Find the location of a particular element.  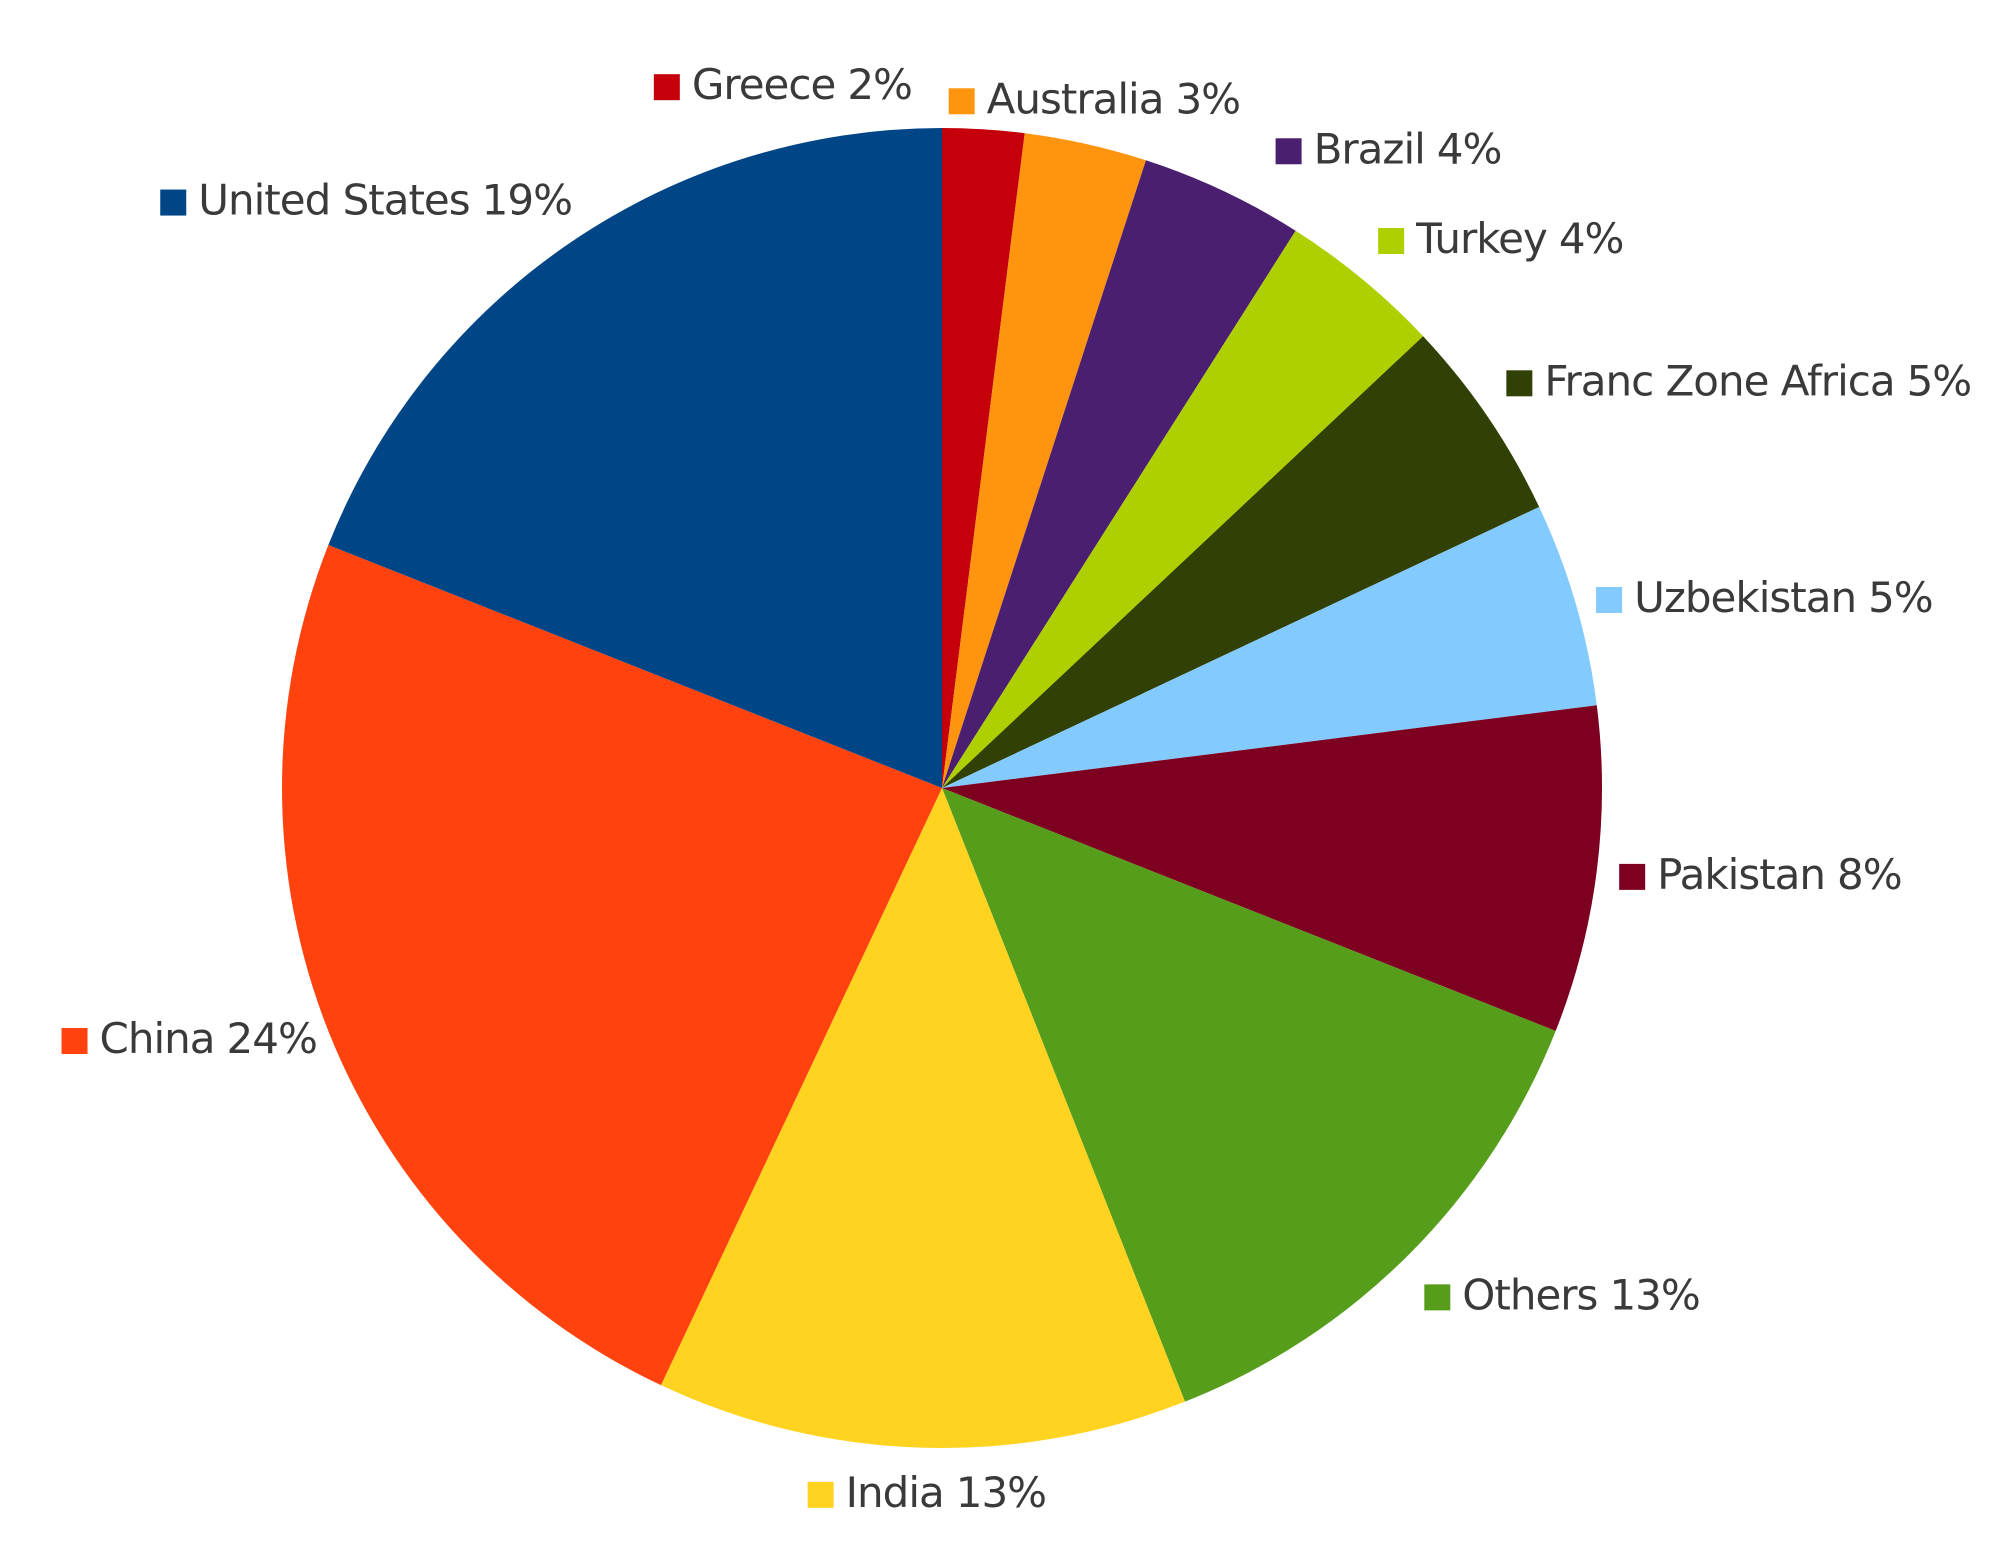

slice-label: United States 19% is located at coordinates (385, 199).